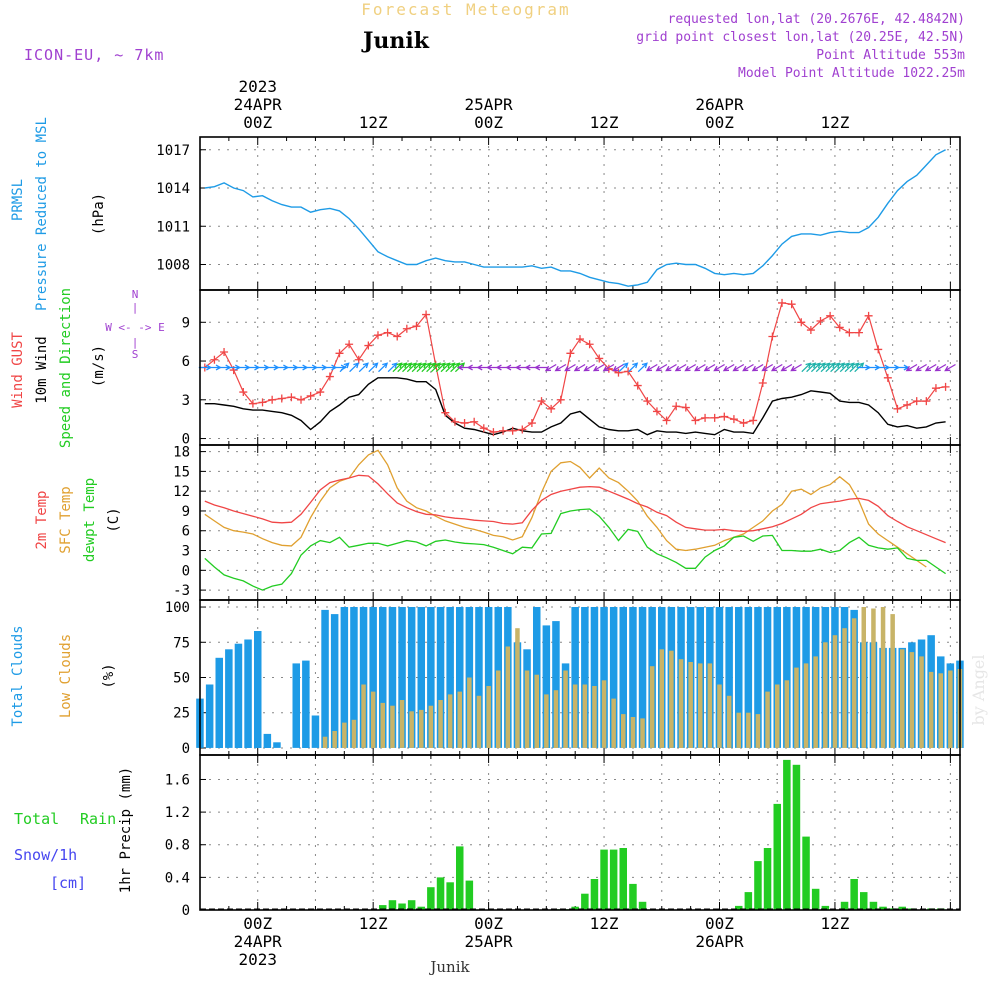 The width and height of the screenshot is (1000, 1000). Describe the element at coordinates (18, 370) in the screenshot. I see `gust-axis-label: Wind GUST` at that location.